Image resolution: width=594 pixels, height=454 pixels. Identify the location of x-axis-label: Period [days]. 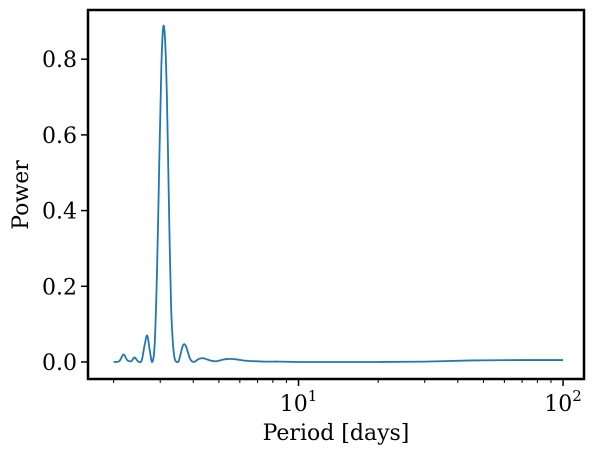
(336, 433).